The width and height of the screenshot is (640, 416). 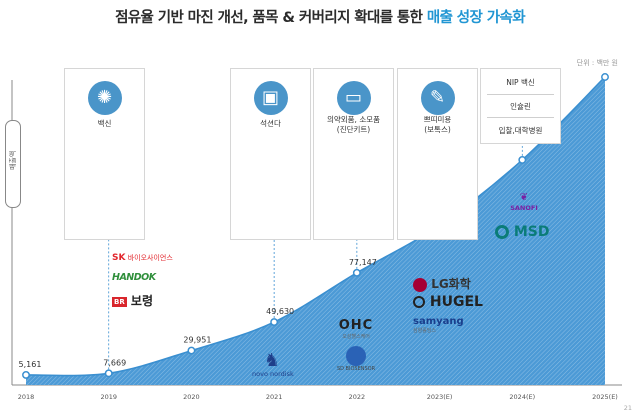 What do you see at coordinates (356, 329) in the screenshot?
I see `ohc-logo: OHC 오성헬스케어` at bounding box center [356, 329].